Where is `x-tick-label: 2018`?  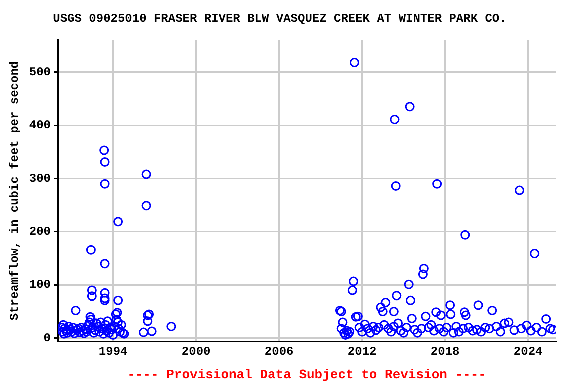
x-tick-label: 2018 is located at coordinates (445, 351).